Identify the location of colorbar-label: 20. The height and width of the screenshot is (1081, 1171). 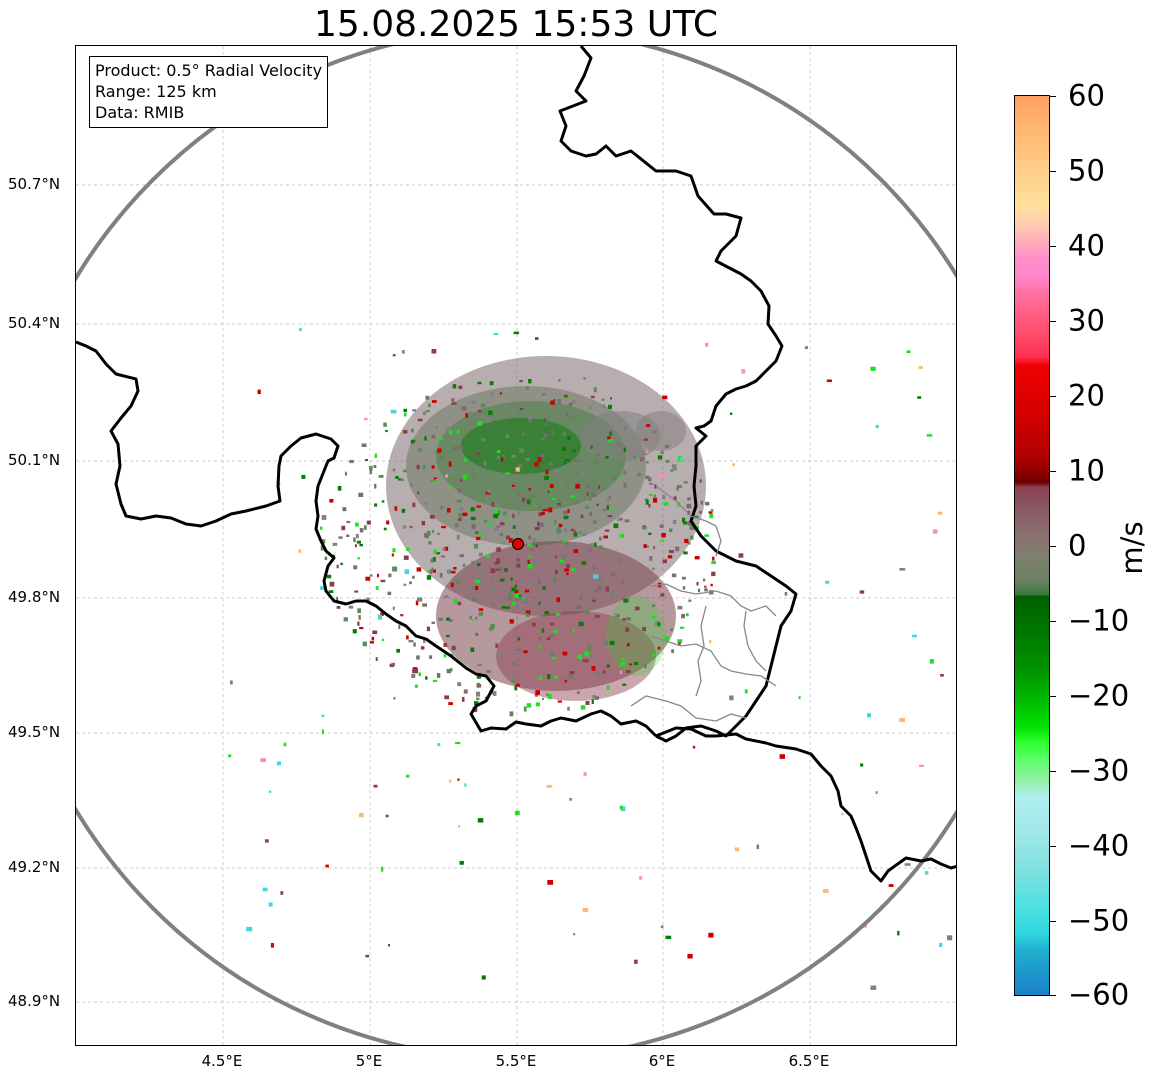
(1086, 395).